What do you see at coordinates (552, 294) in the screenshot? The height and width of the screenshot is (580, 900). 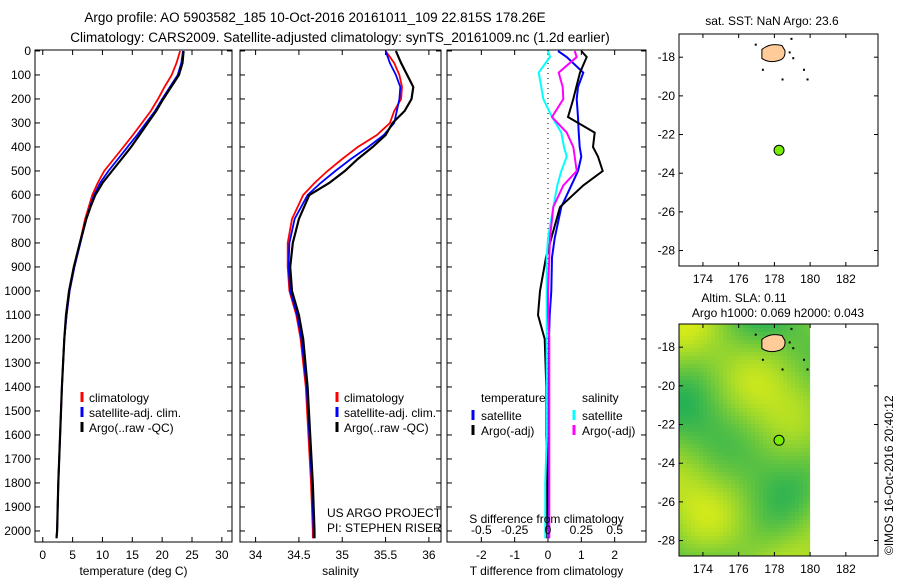 I see `series-line-salinity-satellite` at bounding box center [552, 294].